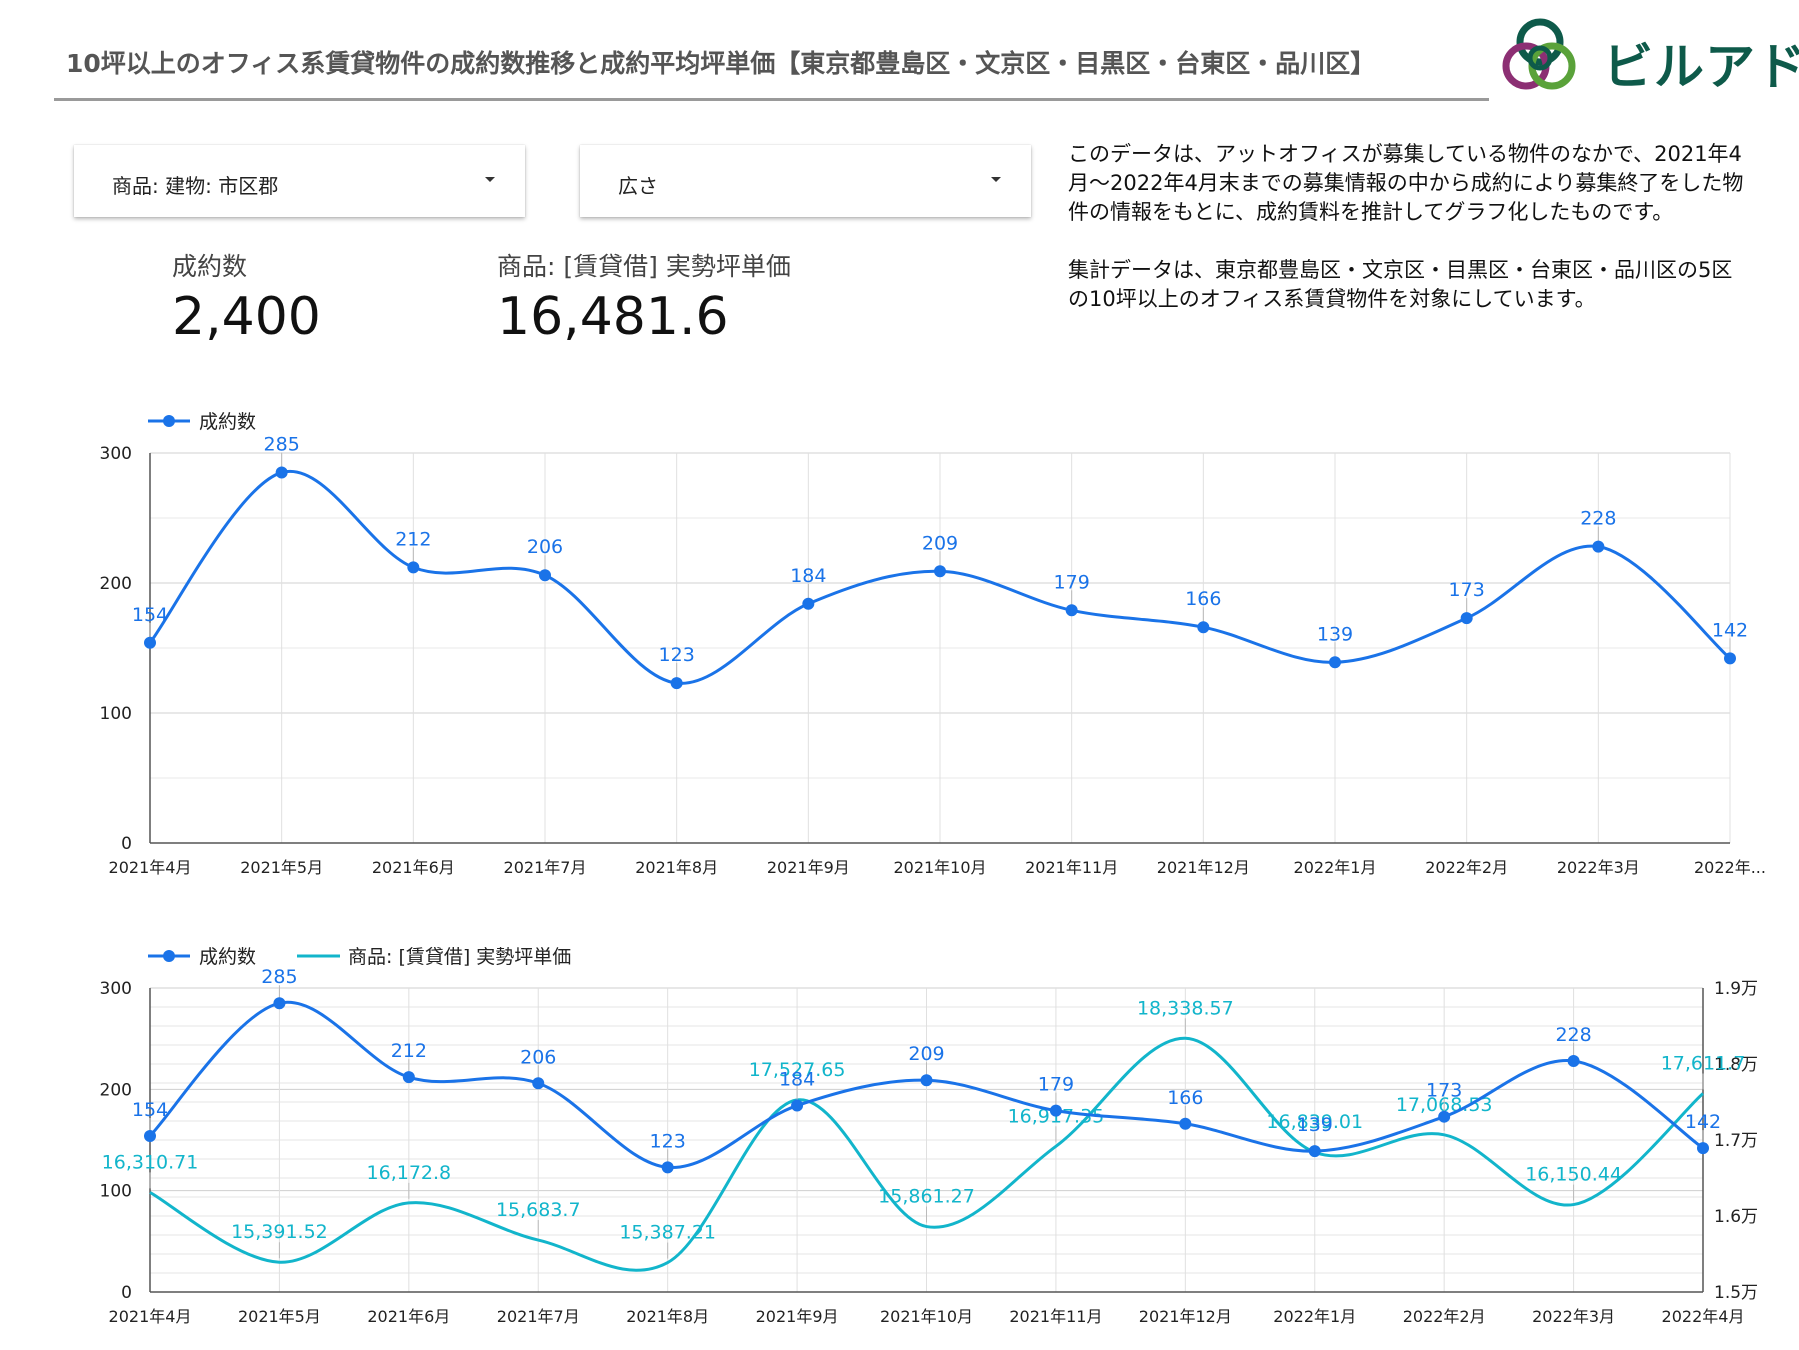 The height and width of the screenshot is (1350, 1799). What do you see at coordinates (1736, 1065) in the screenshot?
I see `y2-tick-label: 1.8万` at bounding box center [1736, 1065].